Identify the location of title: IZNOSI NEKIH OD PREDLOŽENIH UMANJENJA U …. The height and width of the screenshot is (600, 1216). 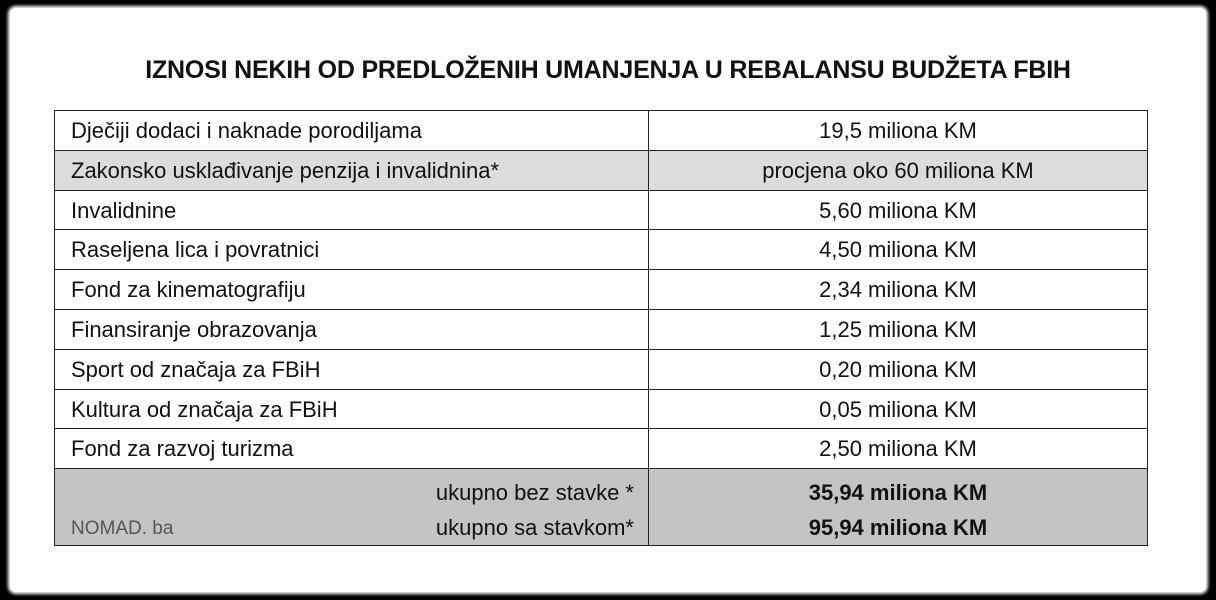
(608, 70).